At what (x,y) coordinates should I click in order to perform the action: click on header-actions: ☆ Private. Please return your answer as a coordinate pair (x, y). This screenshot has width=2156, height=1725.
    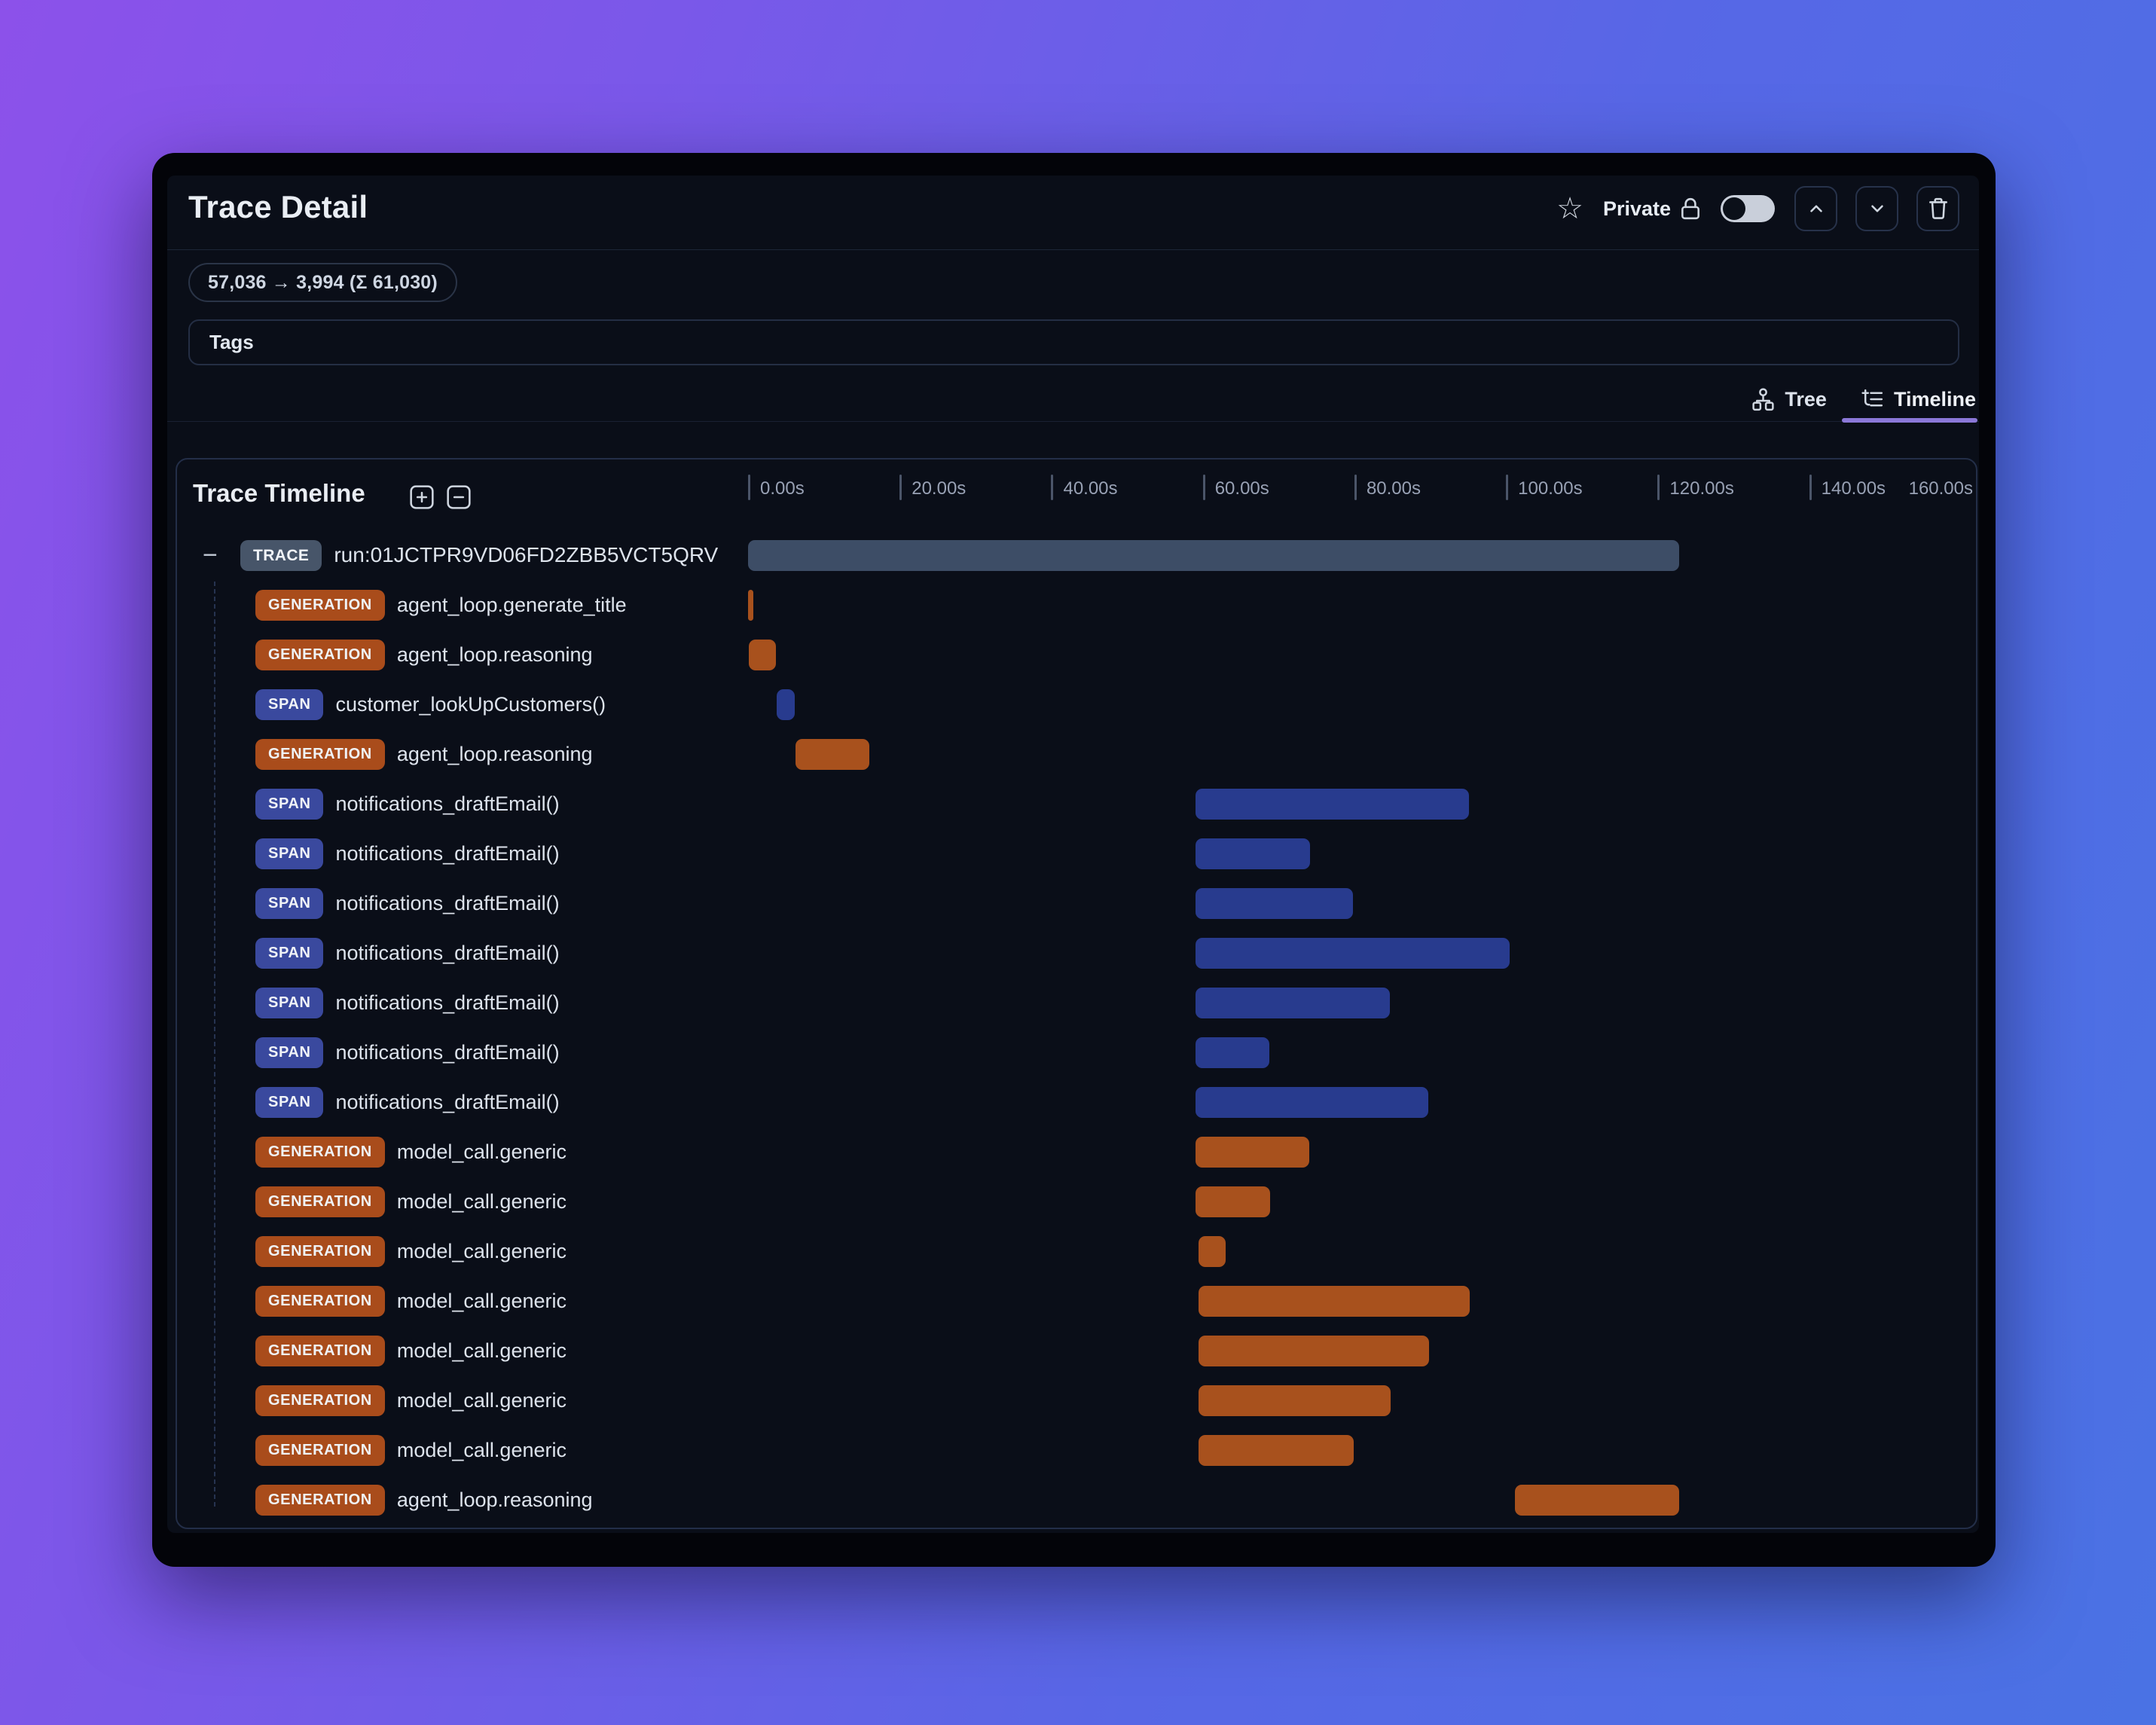
    Looking at the image, I should click on (1757, 209).